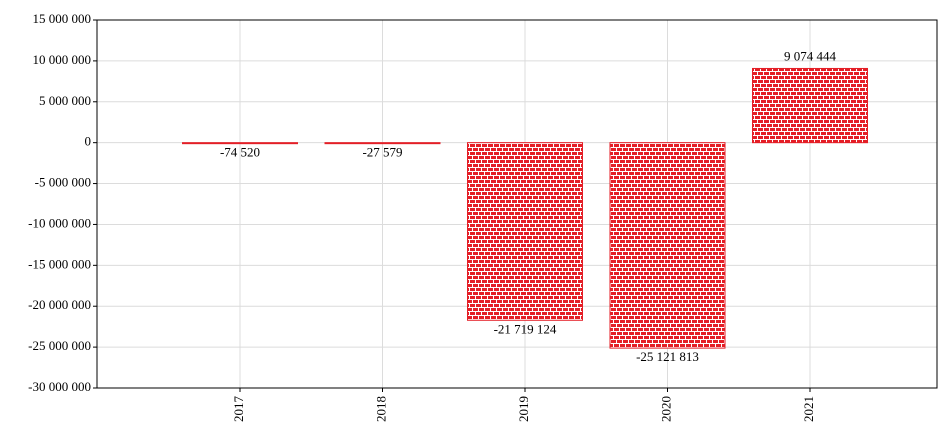  I want to click on y-tick-label: 10 000 000, so click(62, 59).